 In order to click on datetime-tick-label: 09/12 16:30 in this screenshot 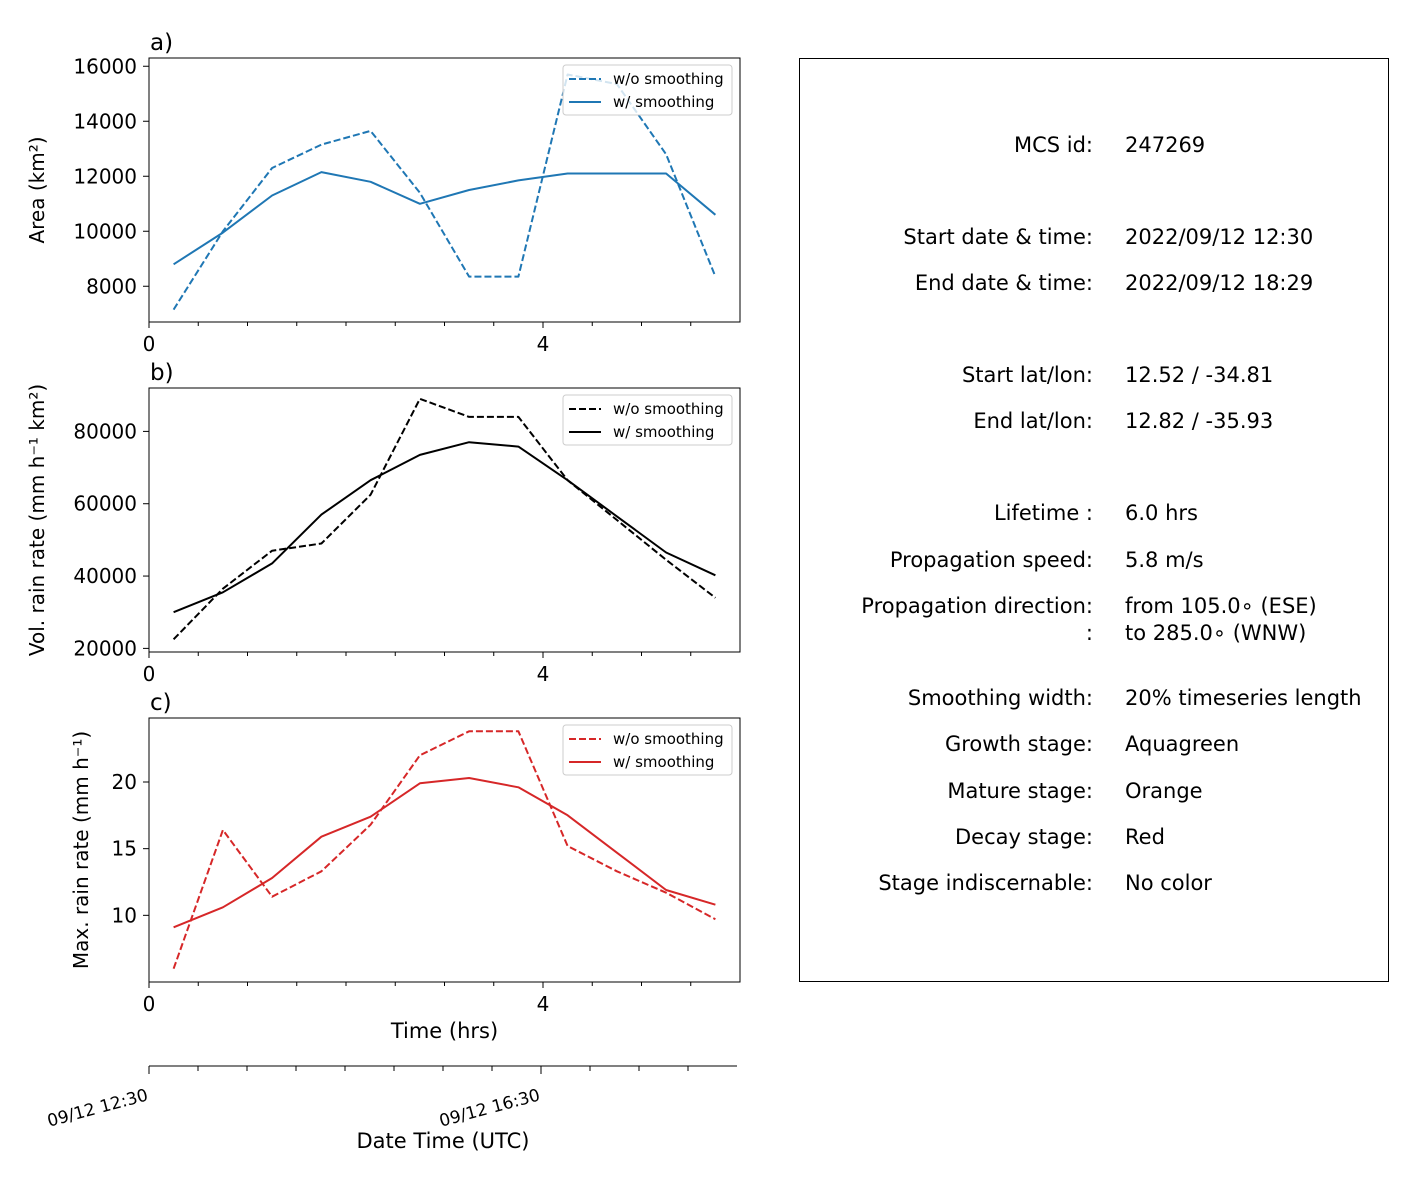, I will do `click(489, 1109)`.